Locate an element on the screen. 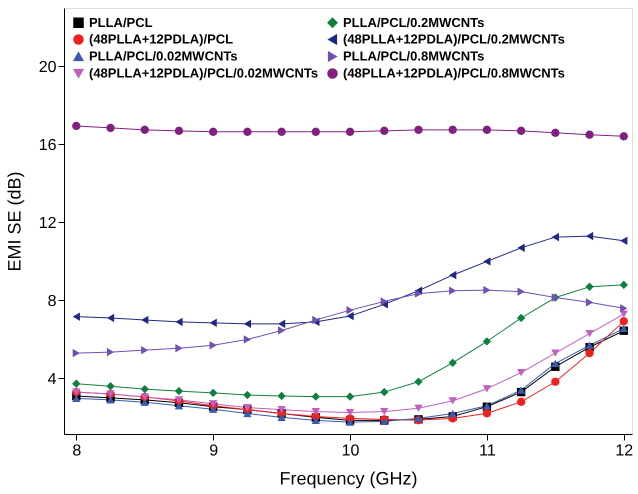 The height and width of the screenshot is (494, 638). x-tick-label: 9 is located at coordinates (213, 451).